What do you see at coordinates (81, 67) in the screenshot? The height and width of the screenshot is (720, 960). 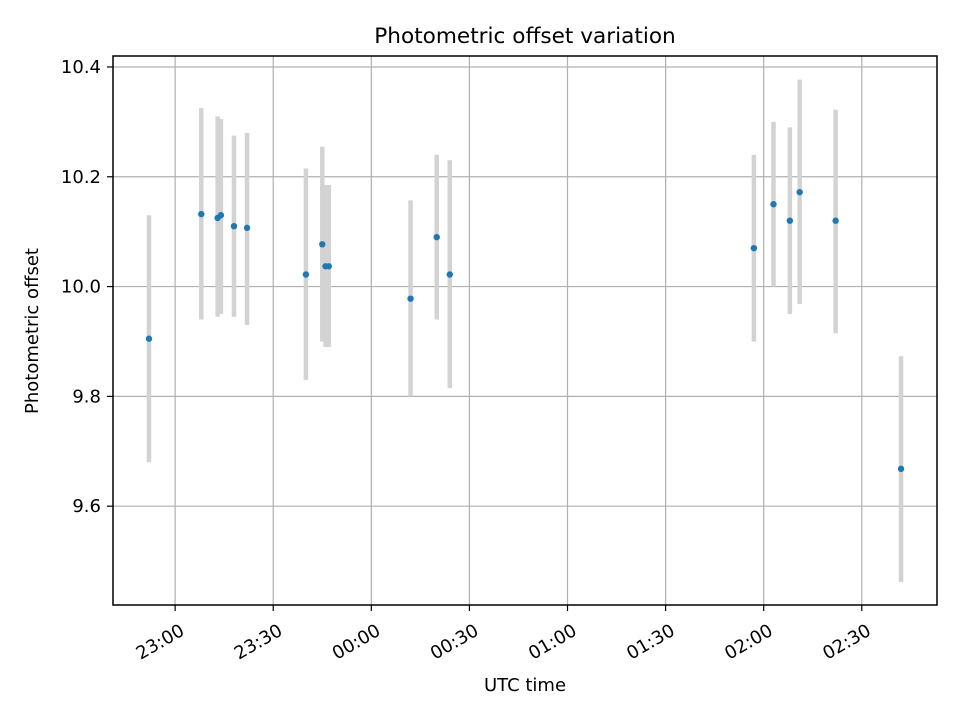 I see `y-tick-label: 10.4` at bounding box center [81, 67].